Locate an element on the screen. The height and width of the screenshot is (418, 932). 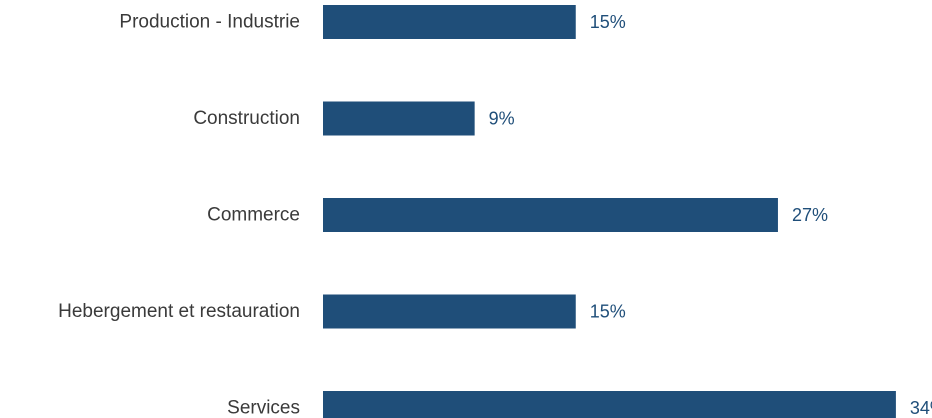
value-label-4: 34% is located at coordinates (921, 408).